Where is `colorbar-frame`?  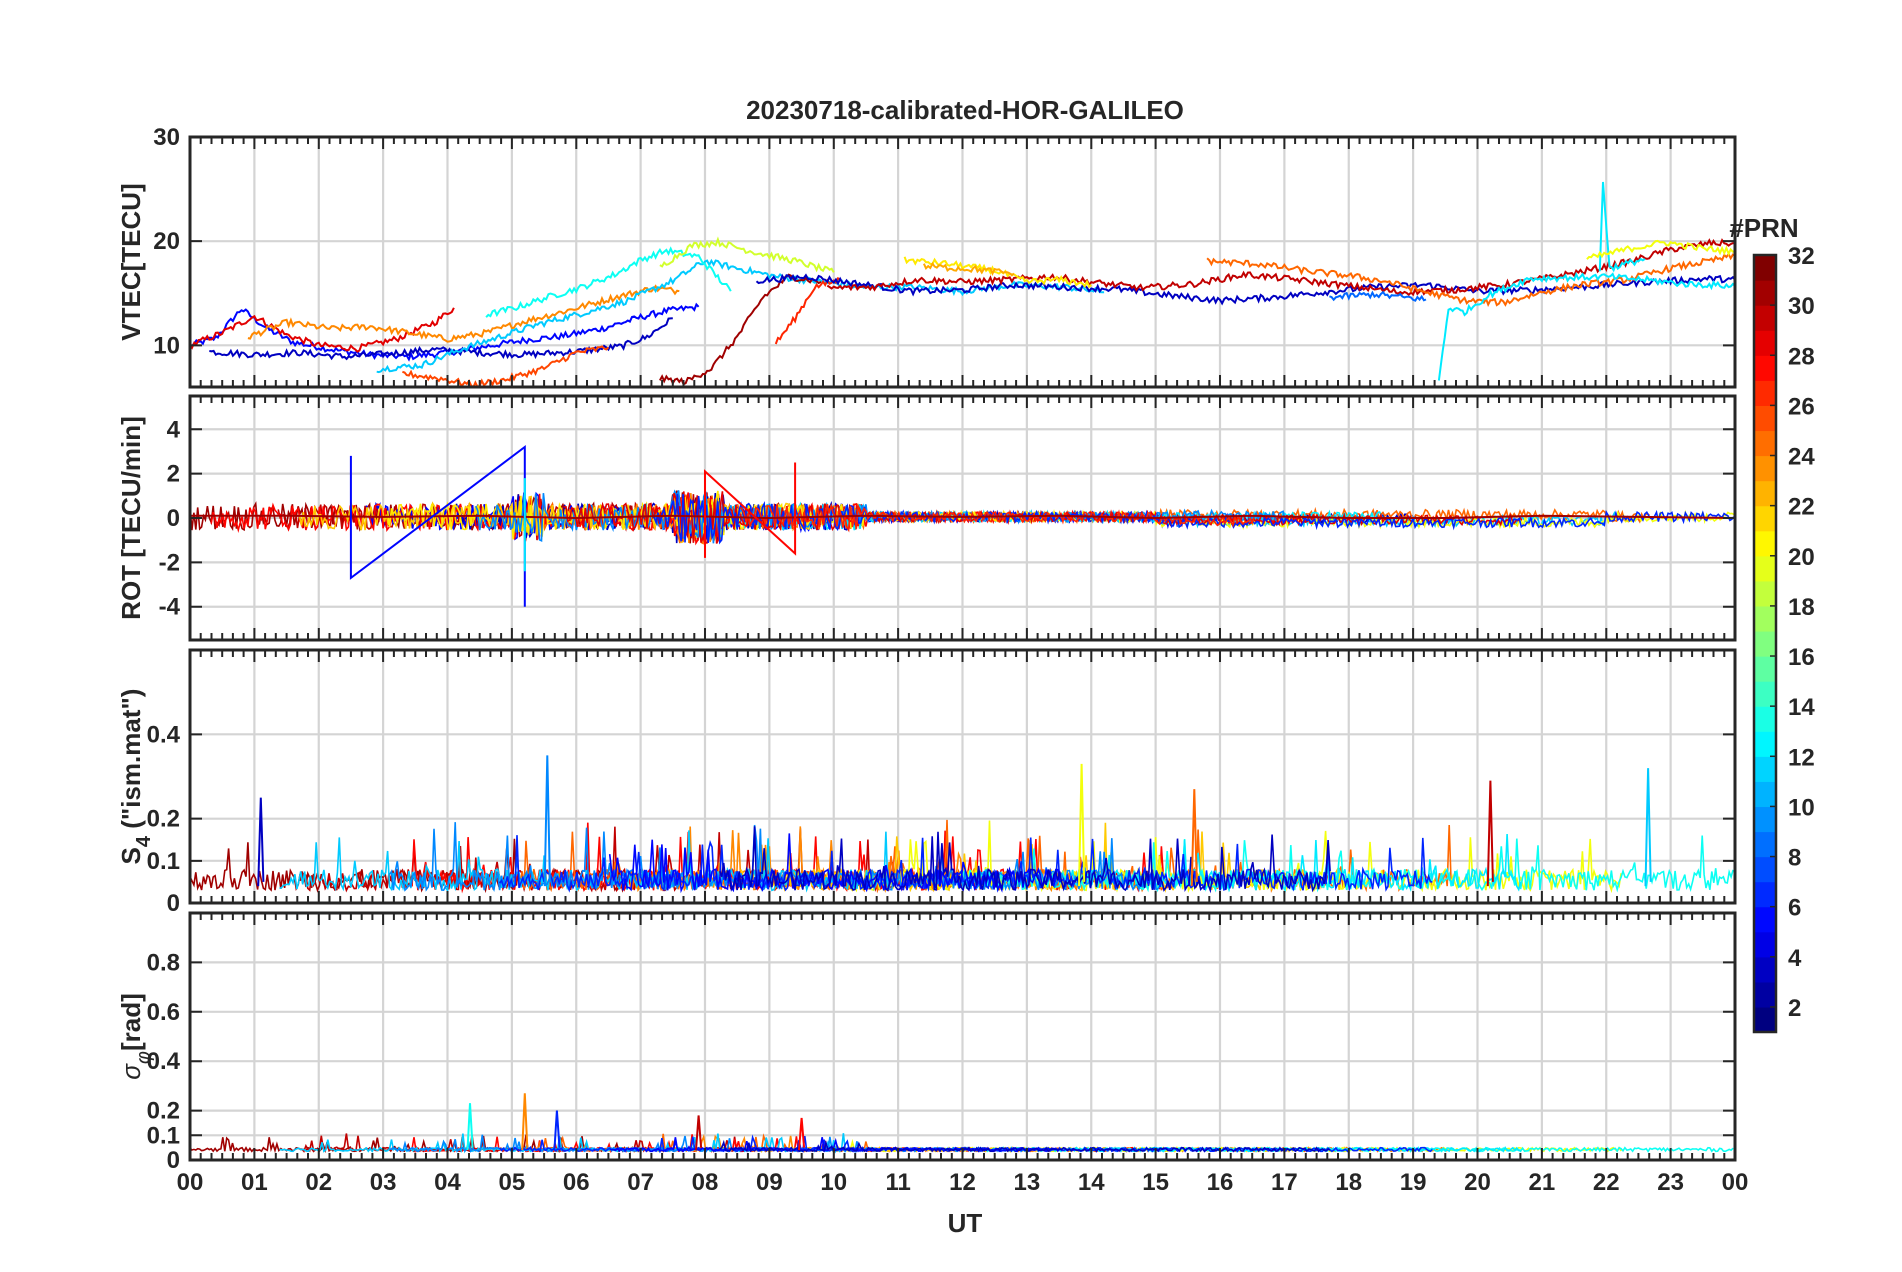
colorbar-frame is located at coordinates (1765, 643).